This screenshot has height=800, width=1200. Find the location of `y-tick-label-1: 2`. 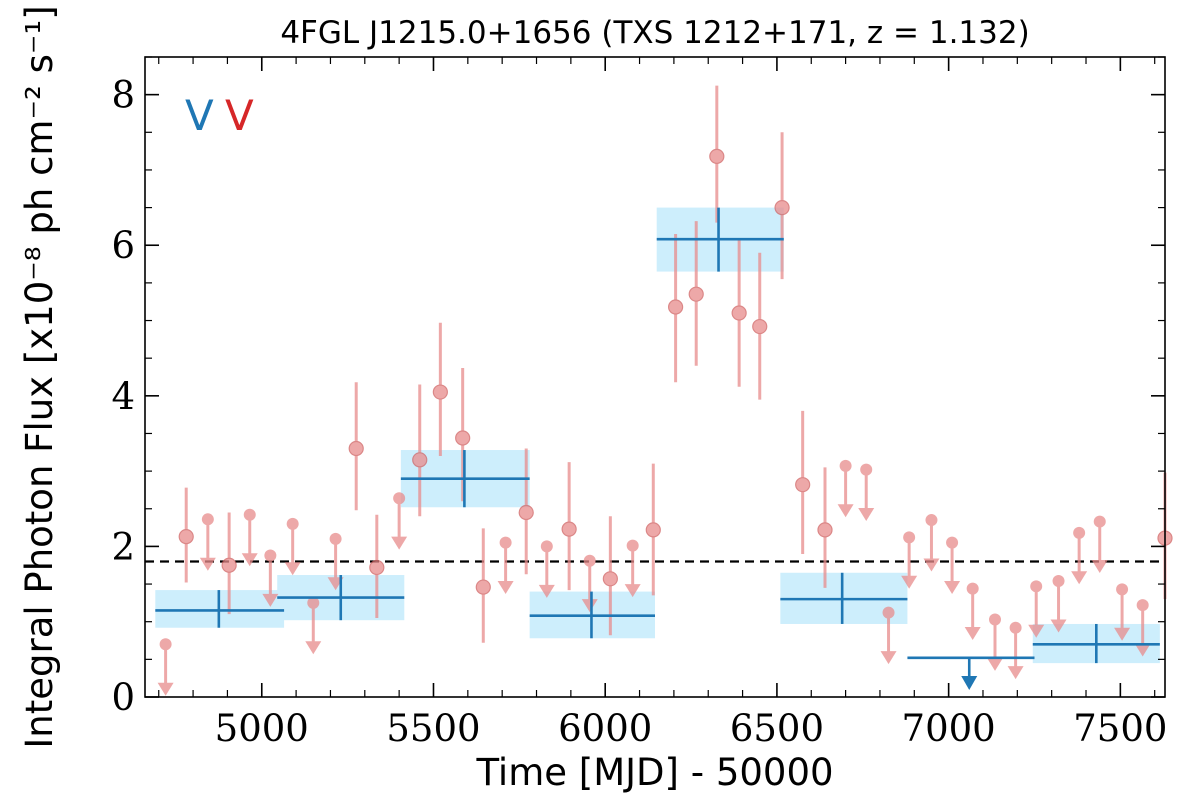

y-tick-label-1: 2 is located at coordinates (123, 546).